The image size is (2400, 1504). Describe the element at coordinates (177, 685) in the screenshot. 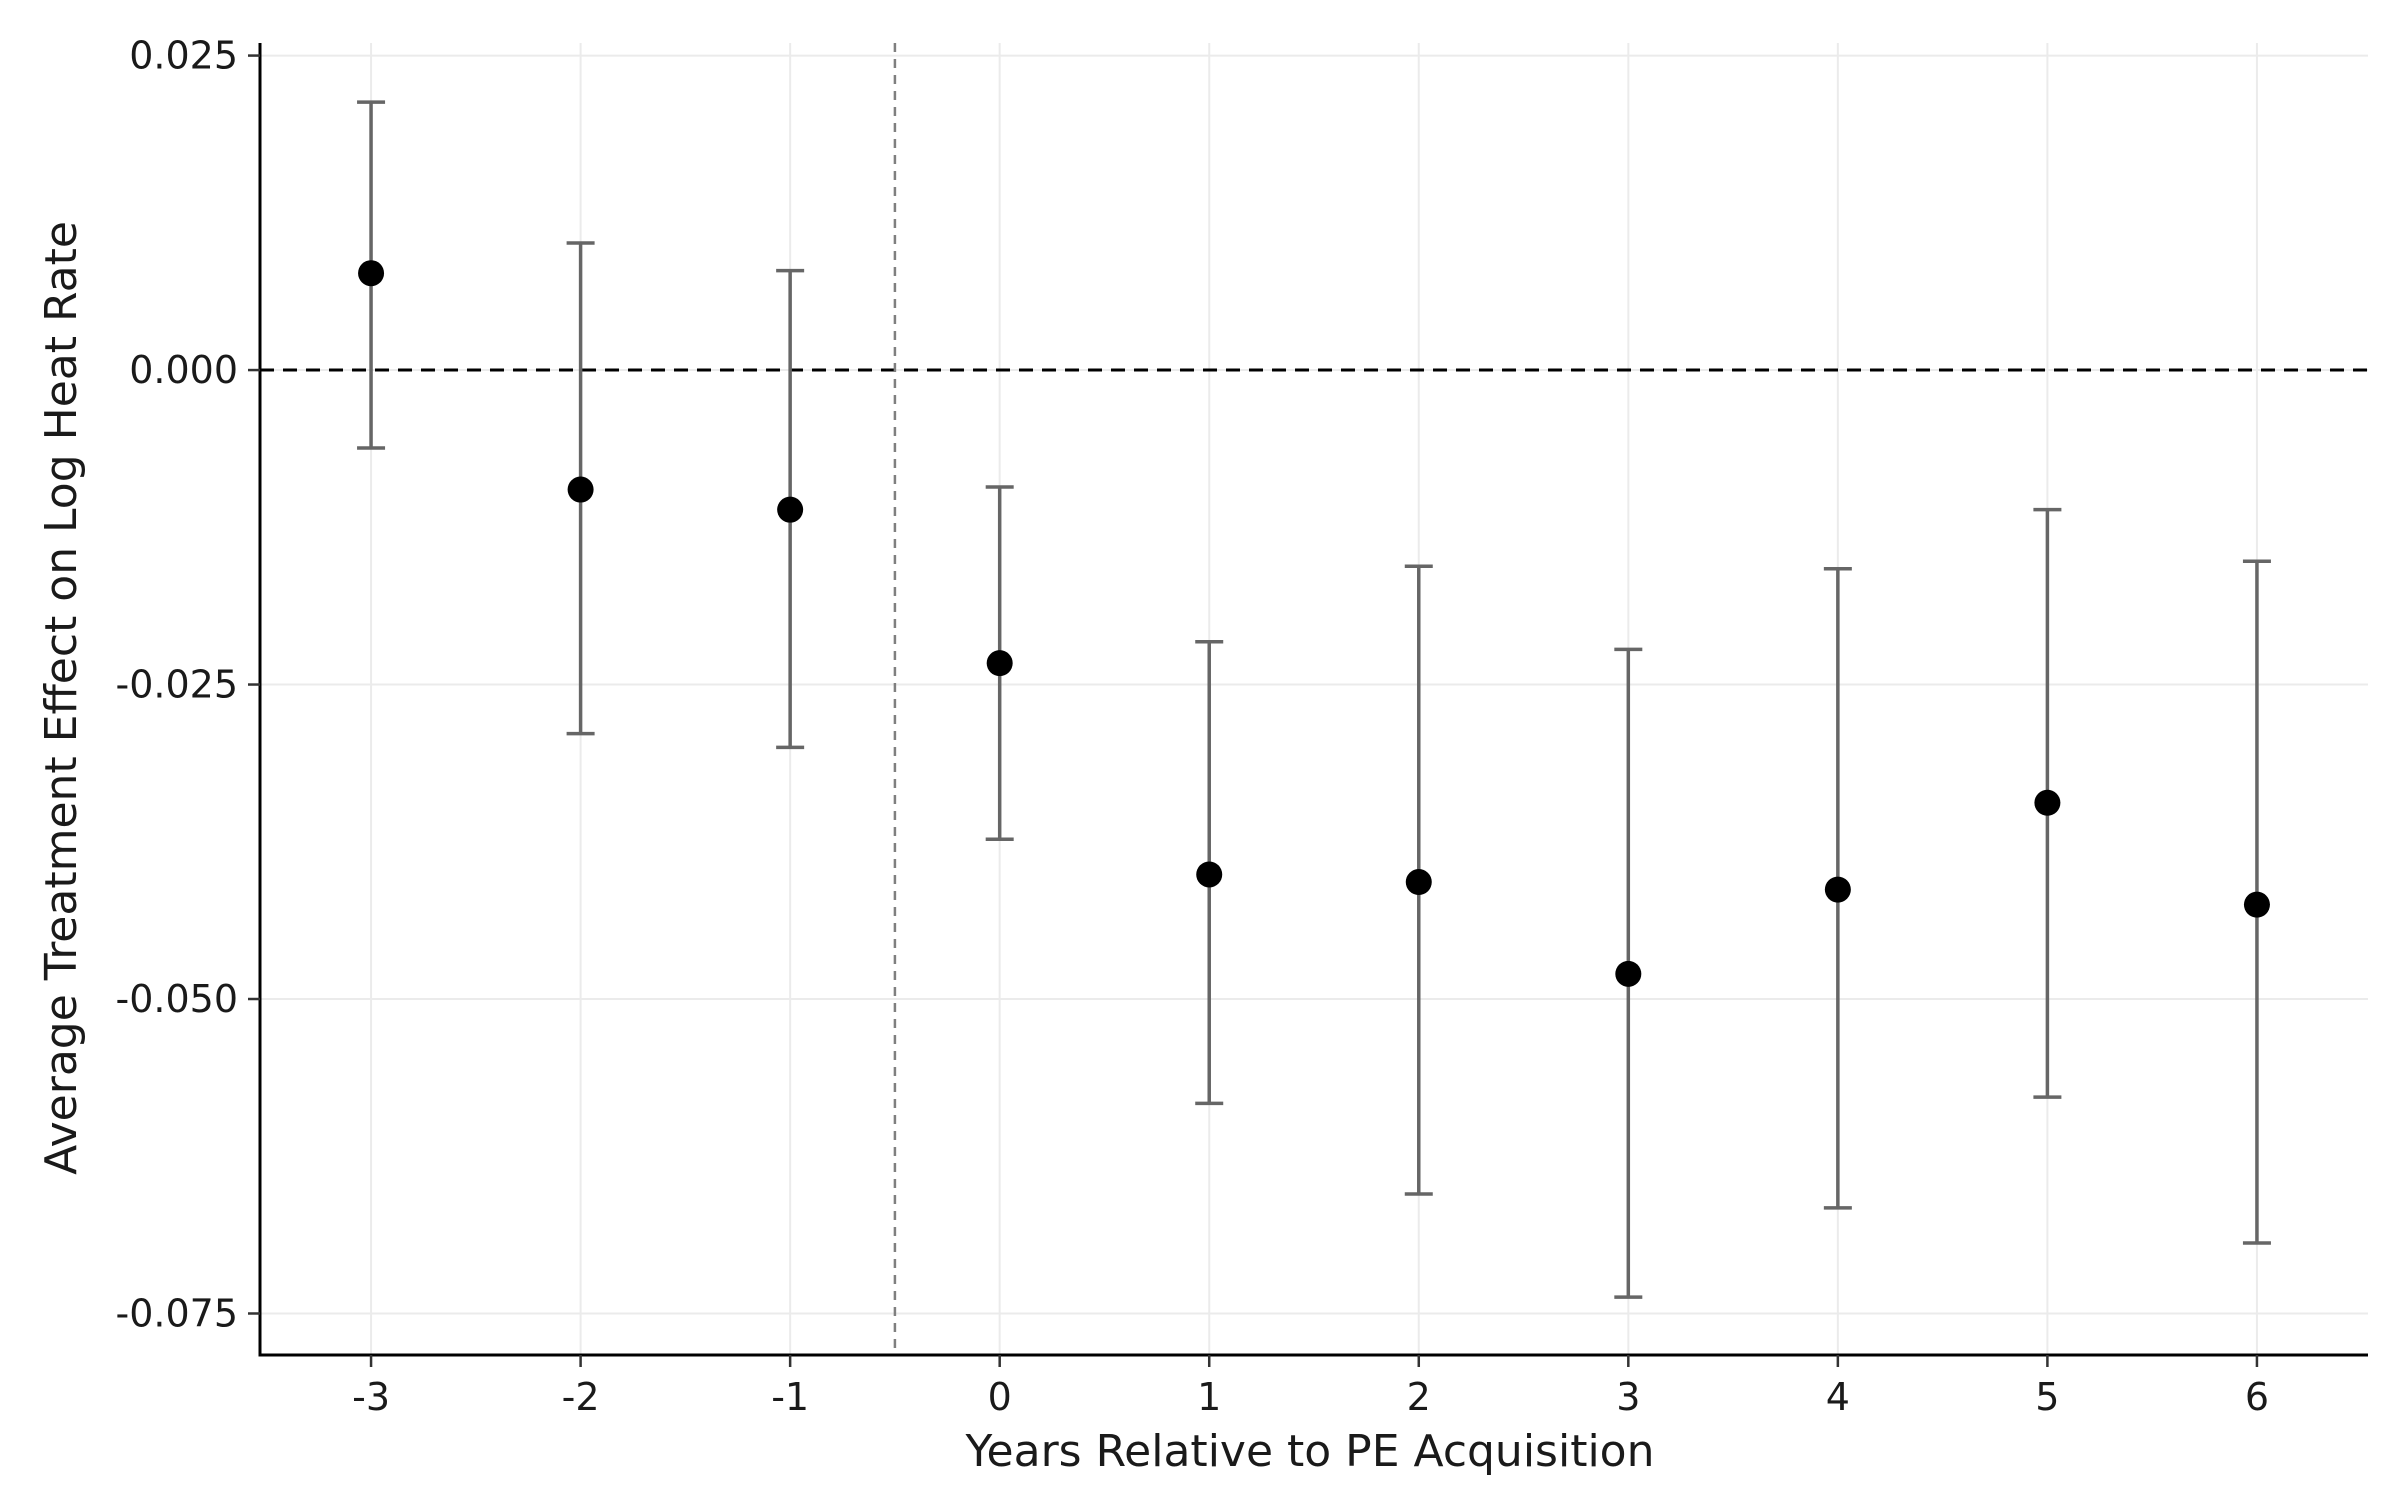

I see `y-tick-label: -0.025` at that location.